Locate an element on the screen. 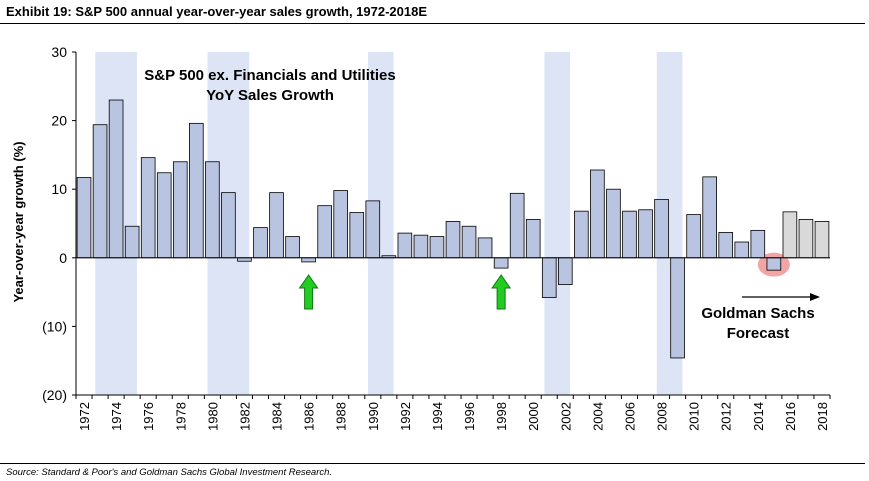 The height and width of the screenshot is (481, 869). bar-2009 is located at coordinates (677, 308).